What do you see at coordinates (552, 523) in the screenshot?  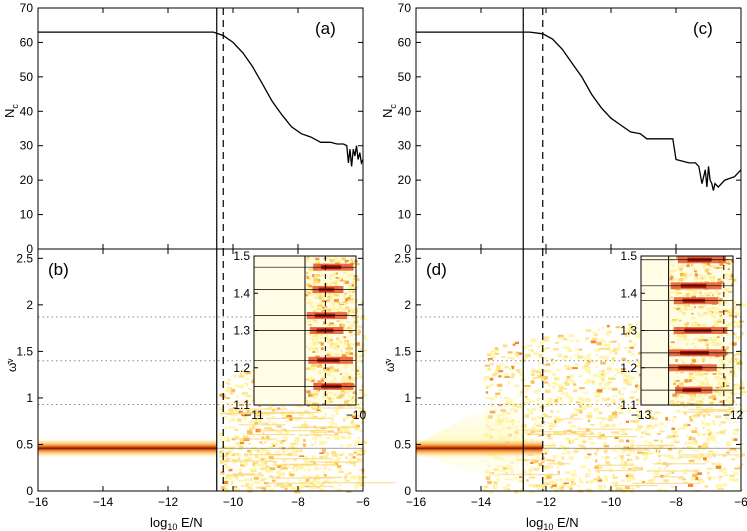 I see `panel-d-xlabel: log10 E/N` at bounding box center [552, 523].